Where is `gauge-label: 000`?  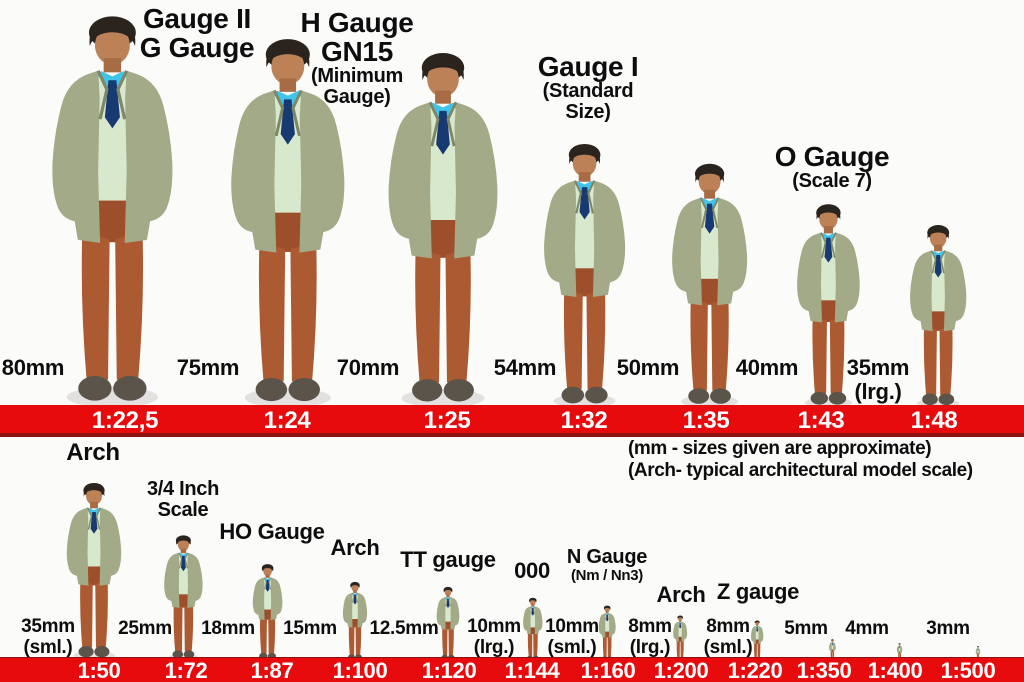 gauge-label: 000 is located at coordinates (532, 571).